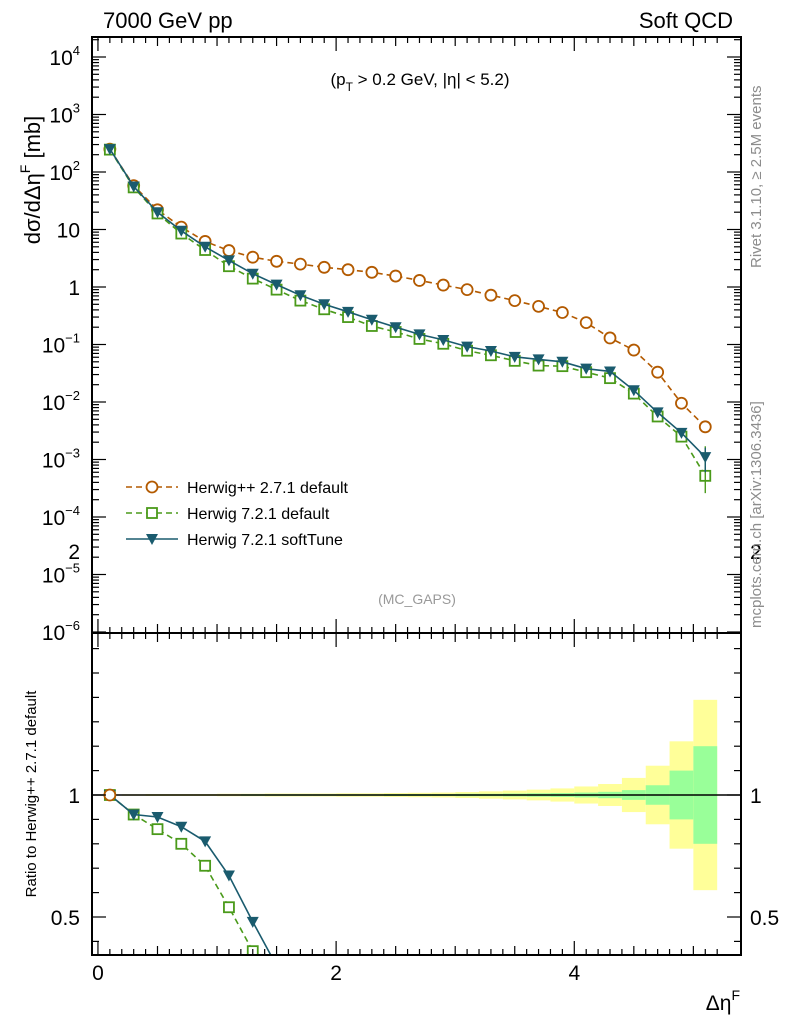  I want to click on legend-label: Herwig 7.2.1 softTune, so click(265, 540).